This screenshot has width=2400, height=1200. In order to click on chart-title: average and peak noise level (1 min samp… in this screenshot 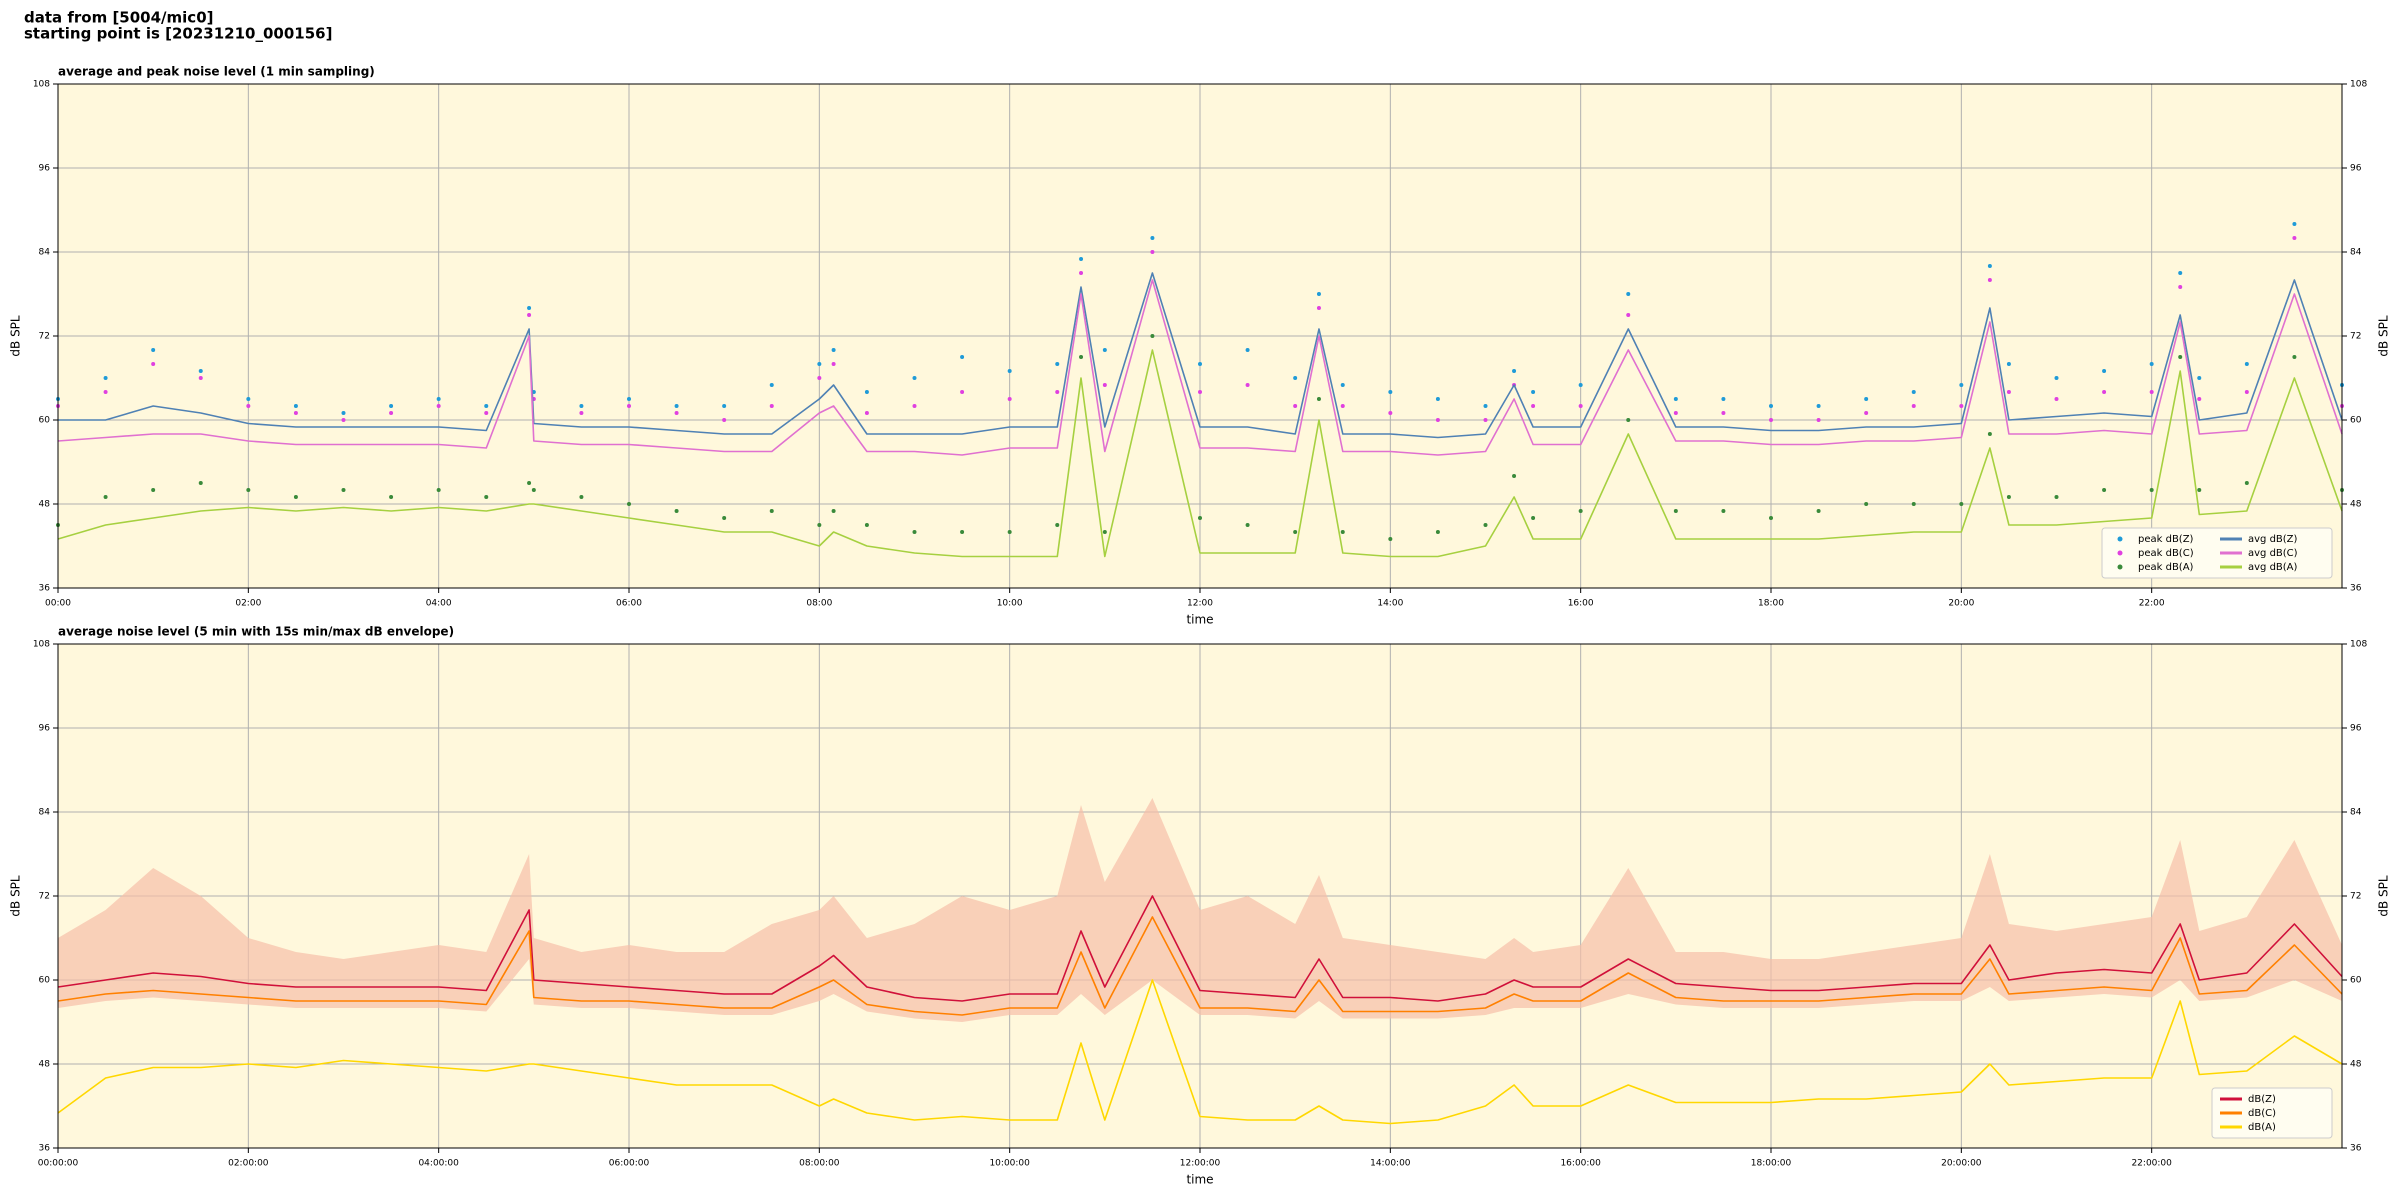, I will do `click(216, 72)`.